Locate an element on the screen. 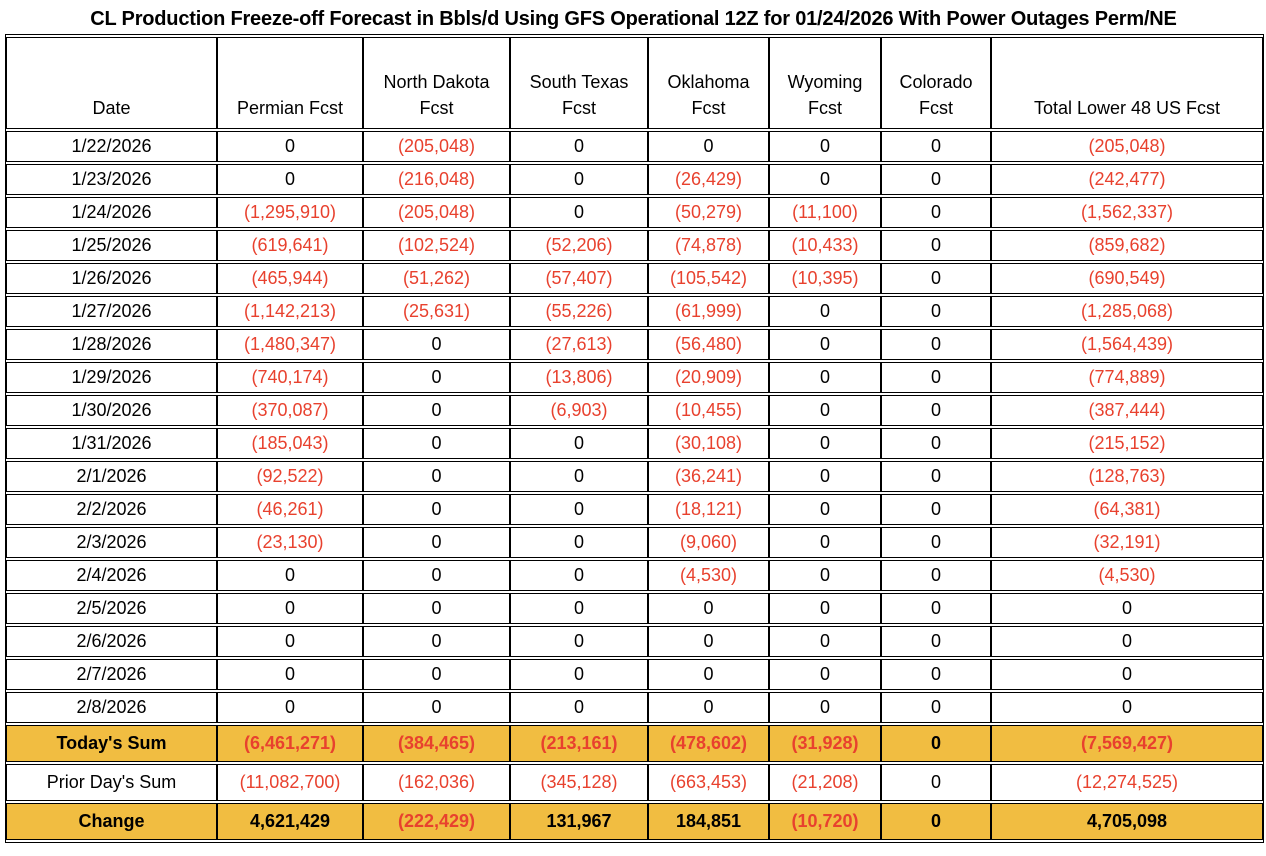 Image resolution: width=1266 pixels, height=856 pixels. value-cell: (1,564,439) is located at coordinates (1127, 344).